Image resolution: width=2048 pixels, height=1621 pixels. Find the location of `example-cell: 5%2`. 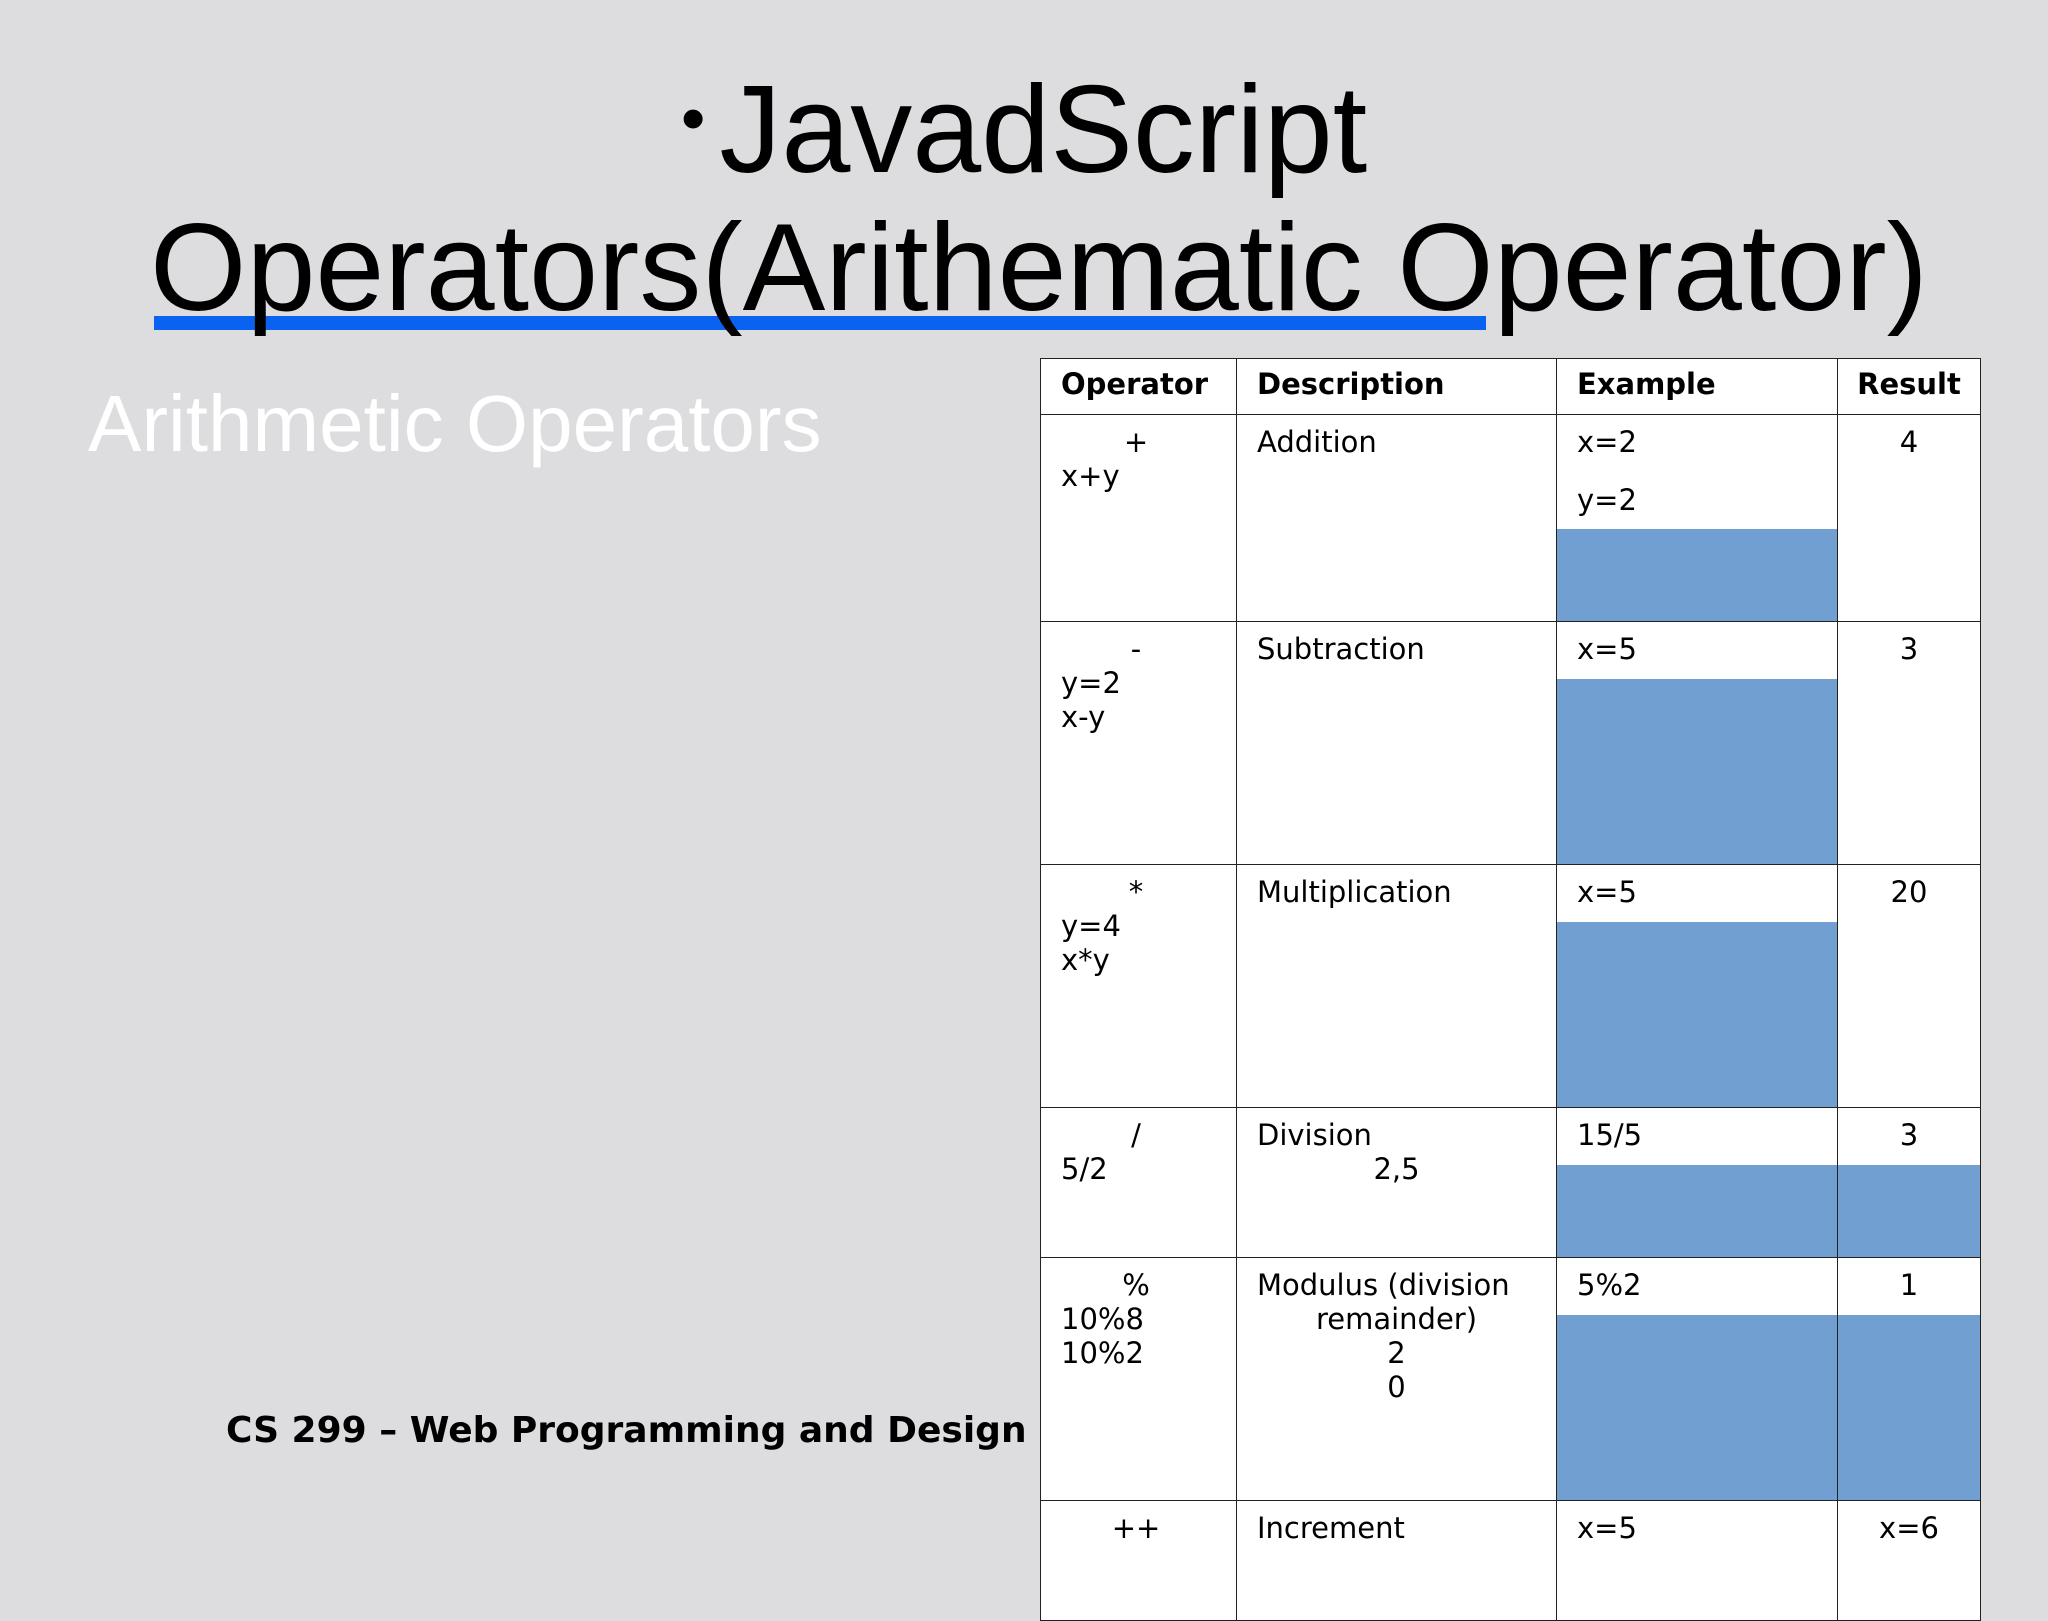

example-cell: 5%2 is located at coordinates (1697, 1379).